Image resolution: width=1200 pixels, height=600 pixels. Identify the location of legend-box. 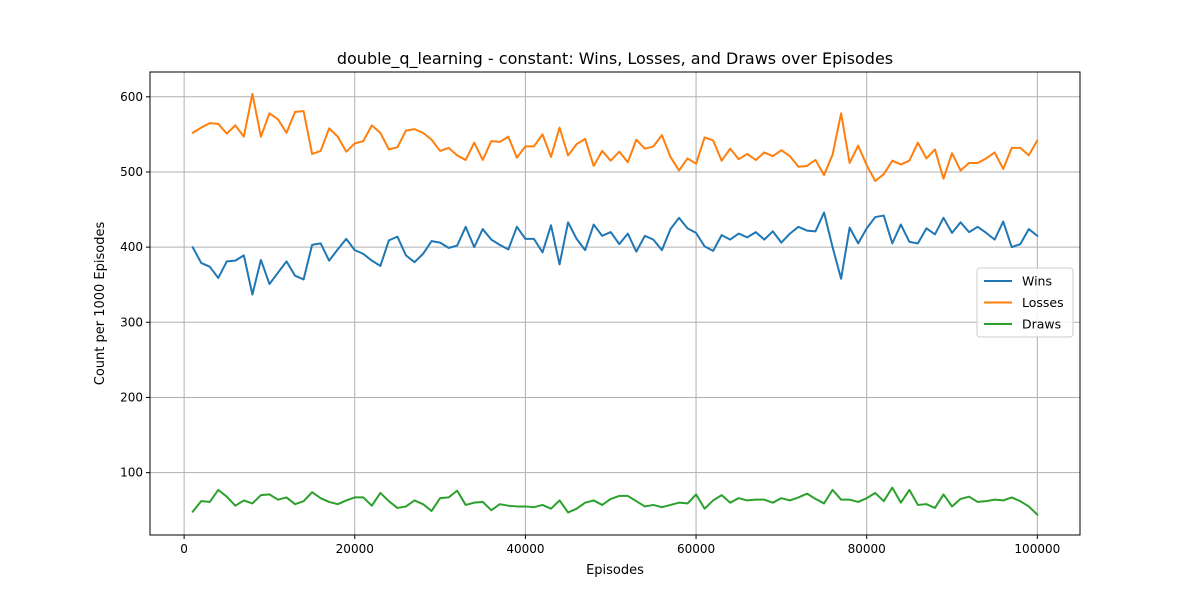
(1025, 302).